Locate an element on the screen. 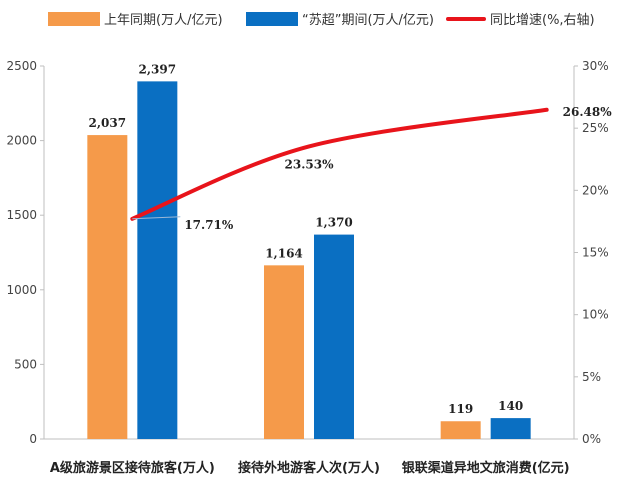 This screenshot has height=484, width=621. right-tick-label: 15% is located at coordinates (595, 253).